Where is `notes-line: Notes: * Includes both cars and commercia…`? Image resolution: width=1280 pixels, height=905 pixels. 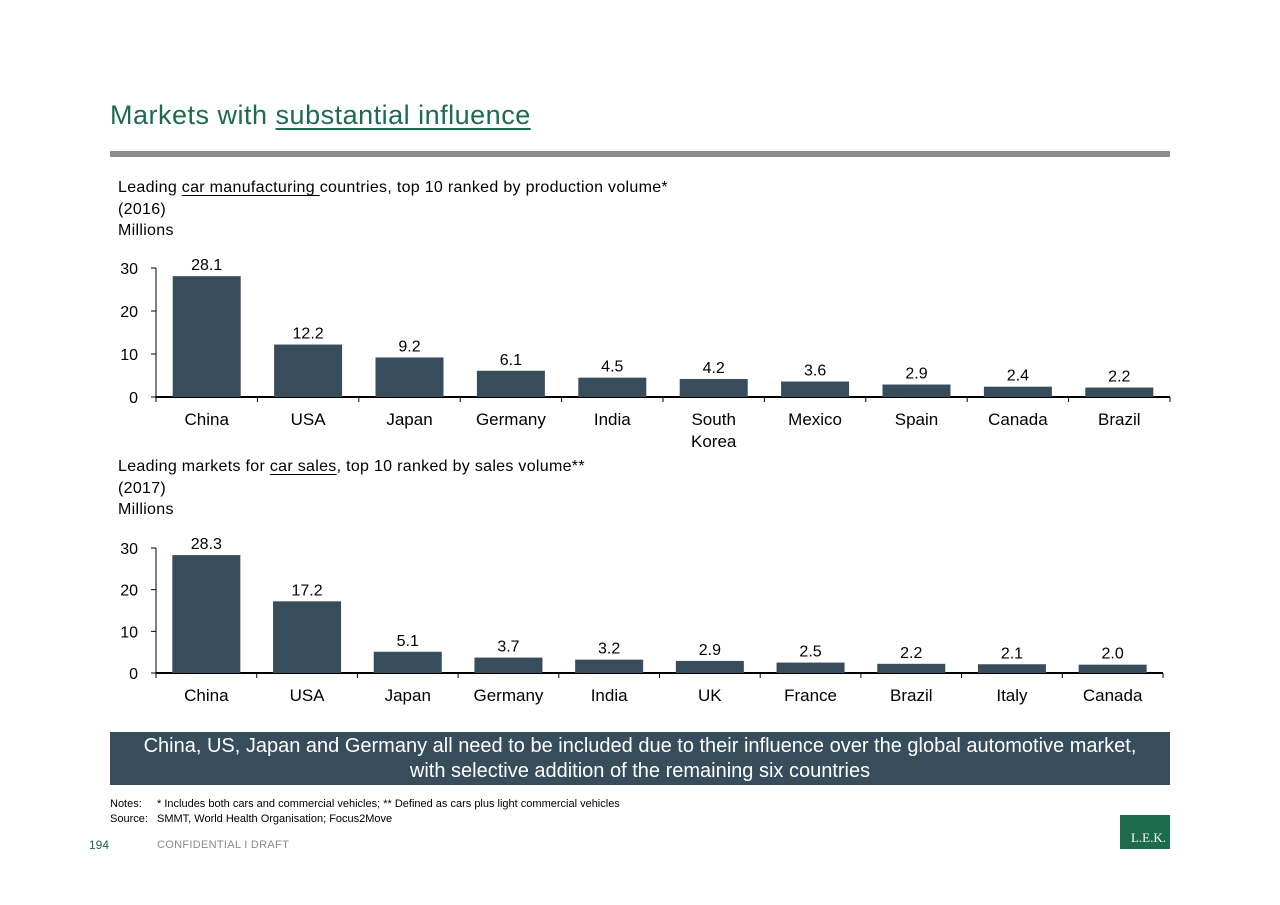
notes-line: Notes: * Includes both cars and commercia… is located at coordinates (365, 804).